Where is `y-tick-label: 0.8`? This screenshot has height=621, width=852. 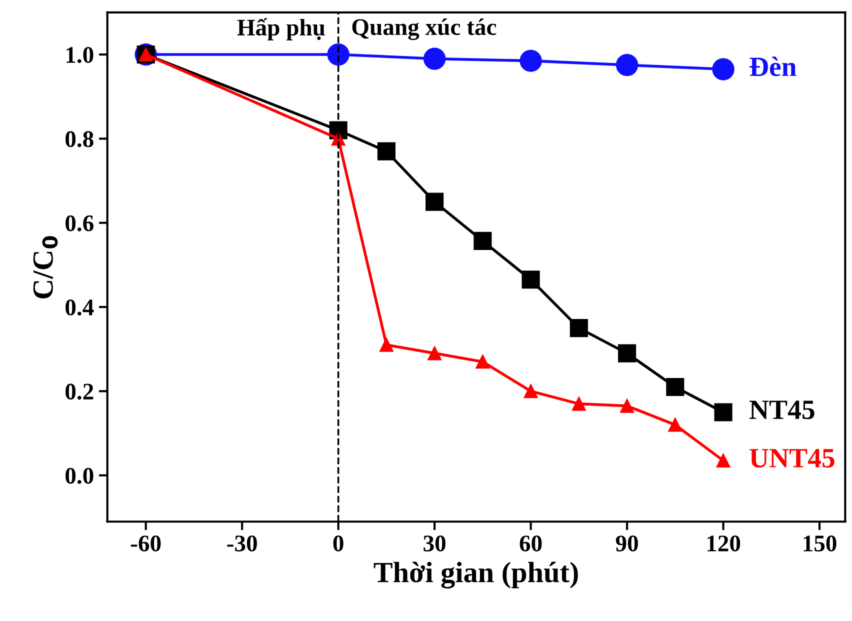 y-tick-label: 0.8 is located at coordinates (80, 139).